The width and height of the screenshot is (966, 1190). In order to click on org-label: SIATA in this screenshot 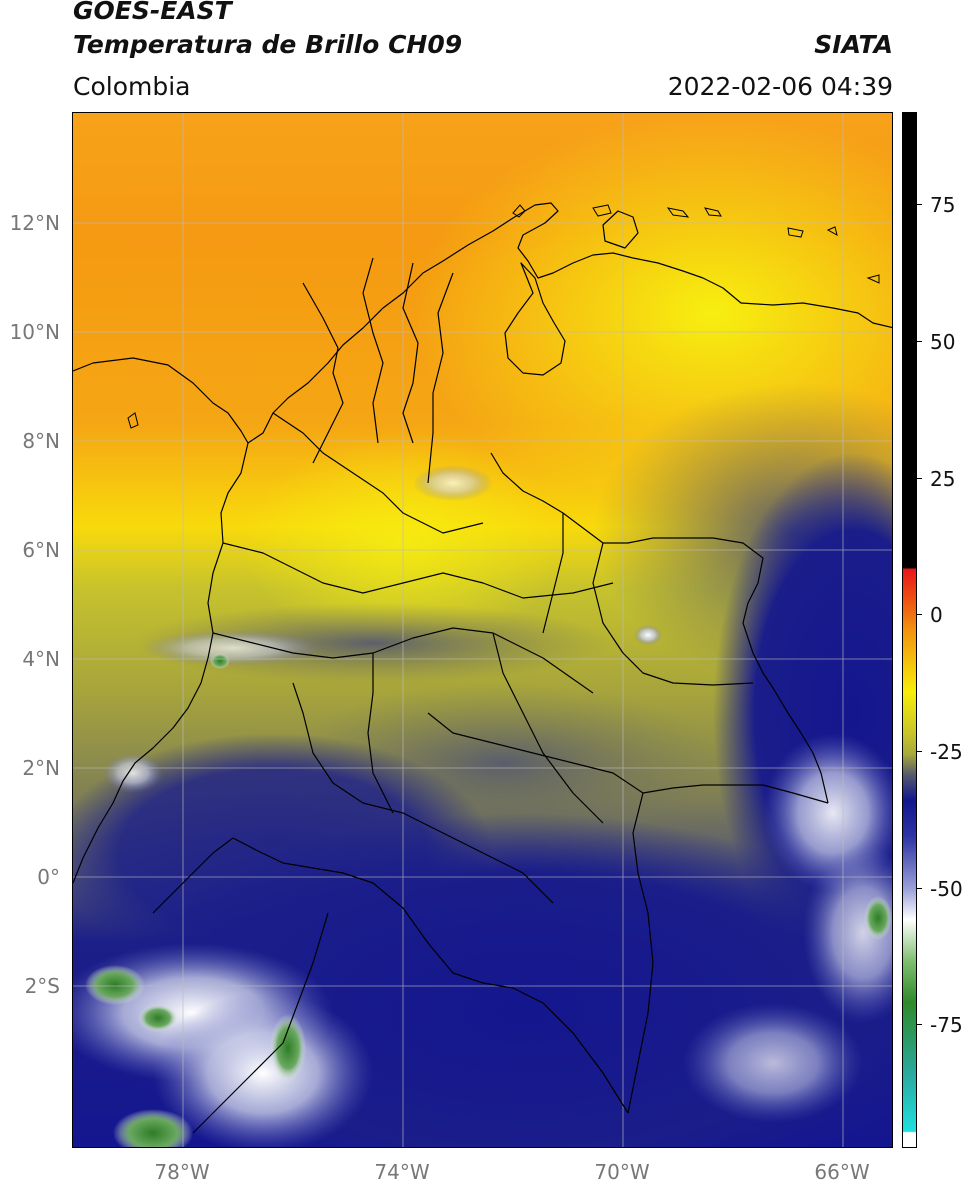, I will do `click(853, 44)`.